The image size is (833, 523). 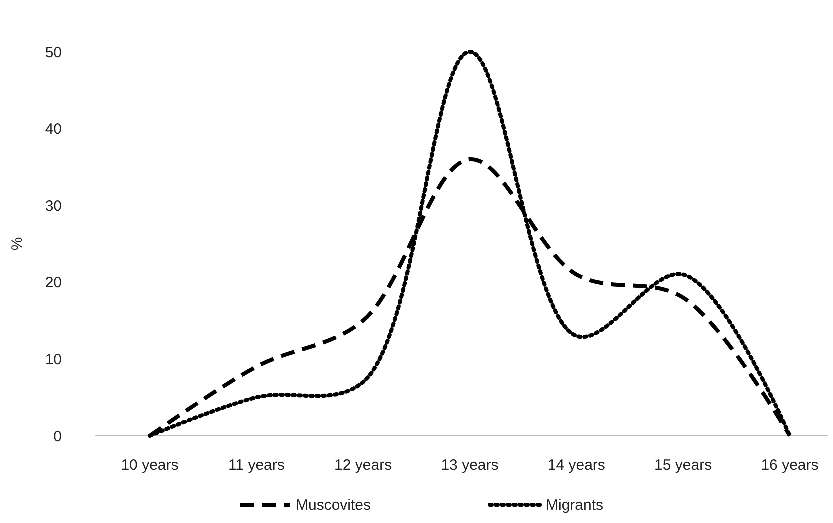 What do you see at coordinates (53, 129) in the screenshot?
I see `y-tick-label: 40` at bounding box center [53, 129].